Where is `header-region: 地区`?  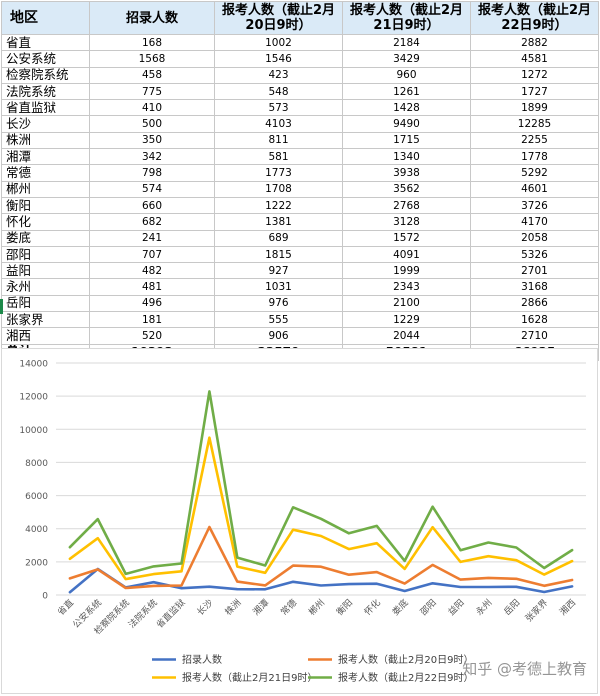
header-region: 地区 is located at coordinates (45, 18).